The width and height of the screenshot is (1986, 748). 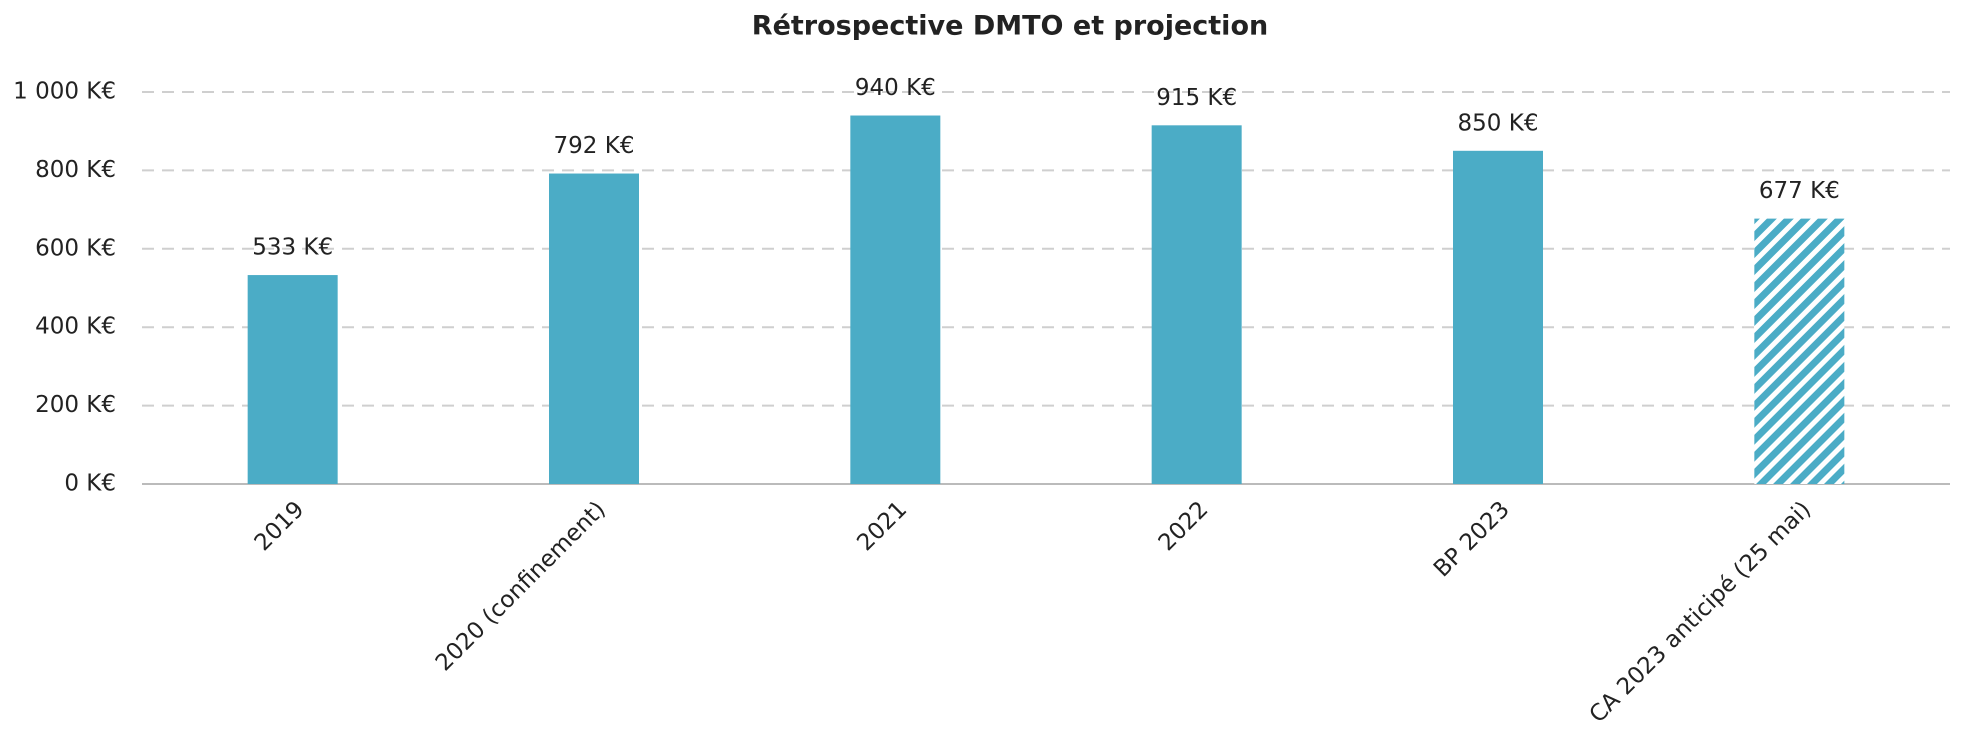 I want to click on value-label: 940 K€, so click(x=895, y=88).